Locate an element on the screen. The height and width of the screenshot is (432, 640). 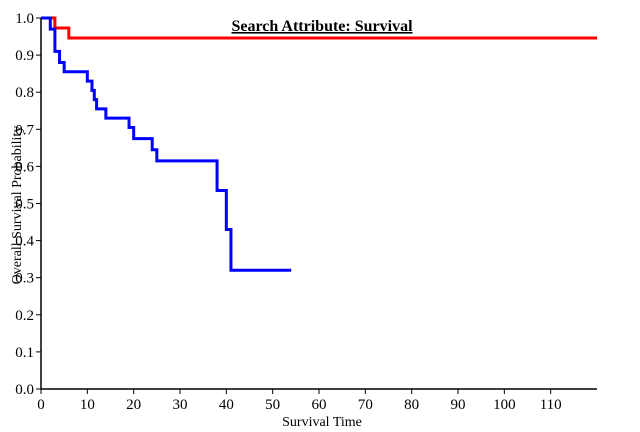
x-tick-label: 10 is located at coordinates (87, 405).